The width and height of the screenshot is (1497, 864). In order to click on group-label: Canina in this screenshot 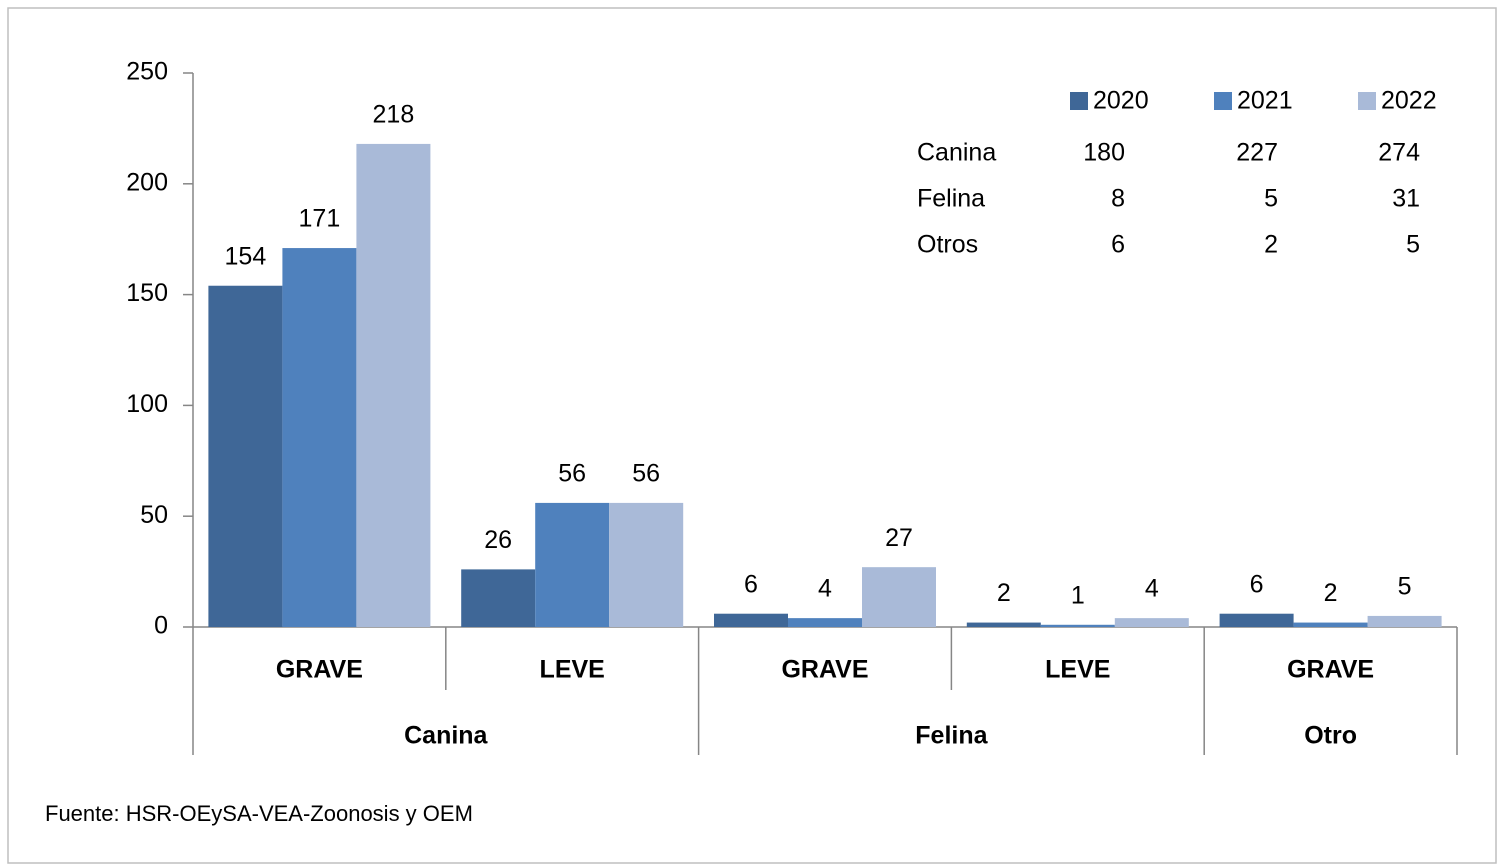, I will do `click(446, 736)`.